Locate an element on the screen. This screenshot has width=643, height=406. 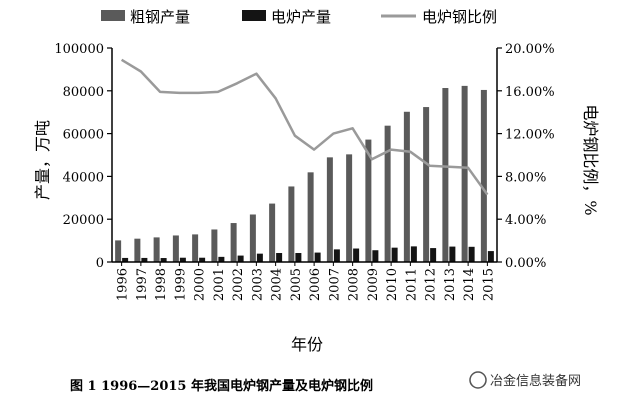
legend-label-ratio: 电炉钢比例 is located at coordinates (459, 17).